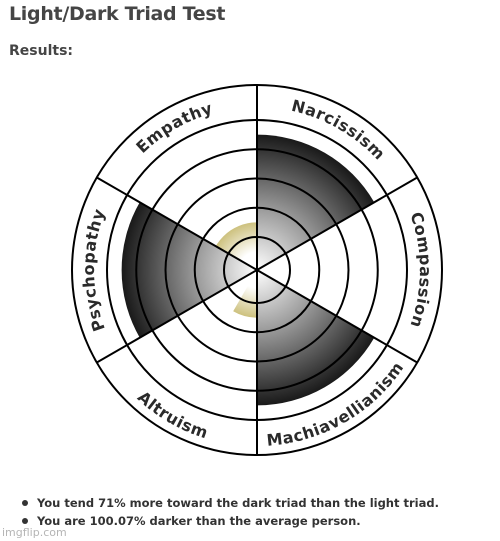 Image resolution: width=500 pixels, height=541 pixels. Describe the element at coordinates (34, 532) in the screenshot. I see `watermark: imgflip.com` at that location.